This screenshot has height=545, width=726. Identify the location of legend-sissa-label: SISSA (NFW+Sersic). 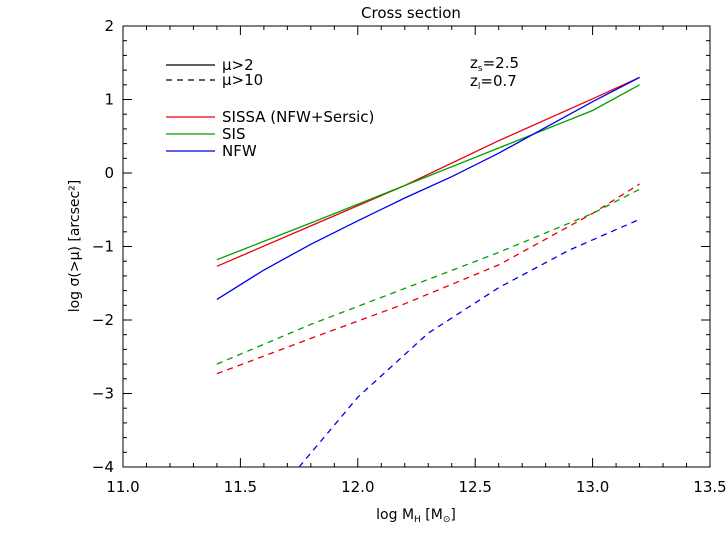
(298, 117).